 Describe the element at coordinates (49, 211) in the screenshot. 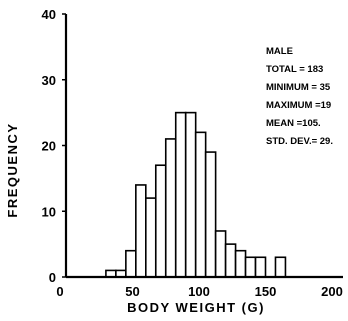

I see `y-tick-label-1: 10` at that location.